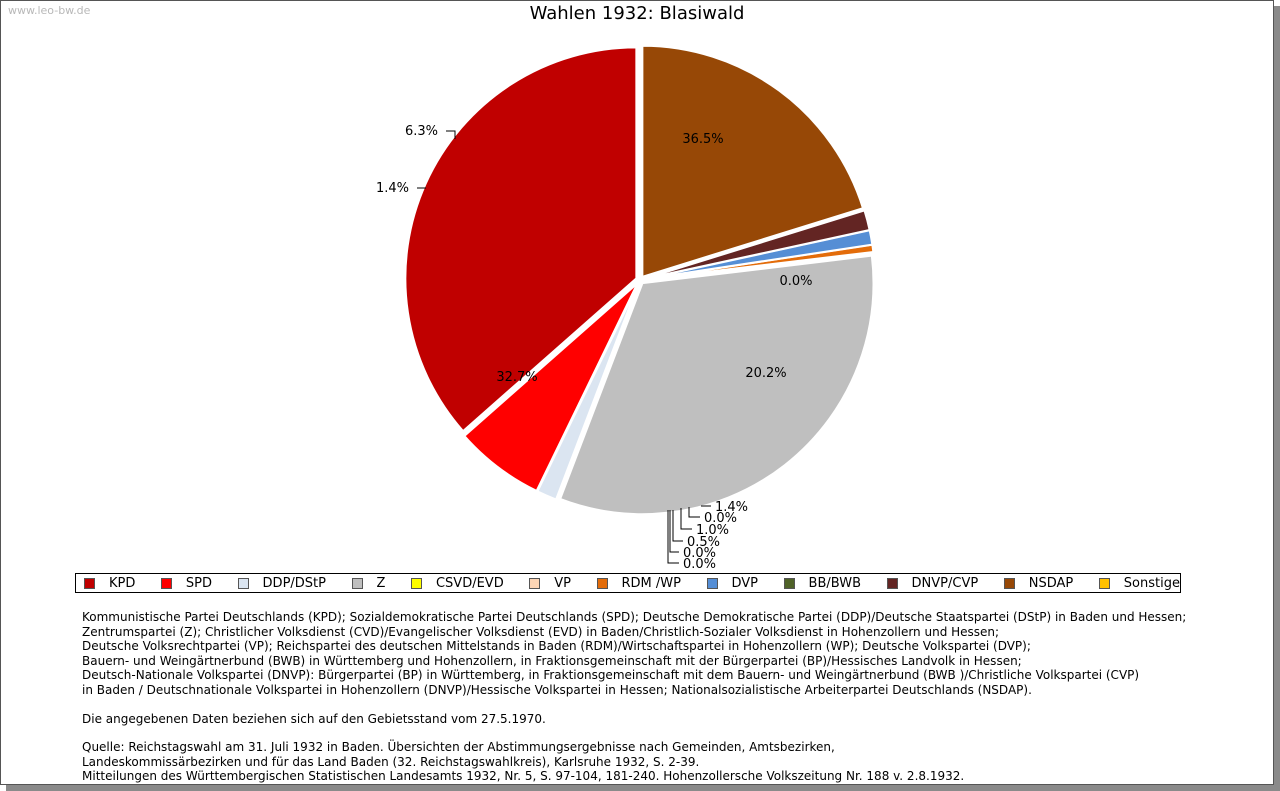 This screenshot has height=791, width=1280. What do you see at coordinates (716, 385) in the screenshot?
I see `pie-slice-z` at bounding box center [716, 385].